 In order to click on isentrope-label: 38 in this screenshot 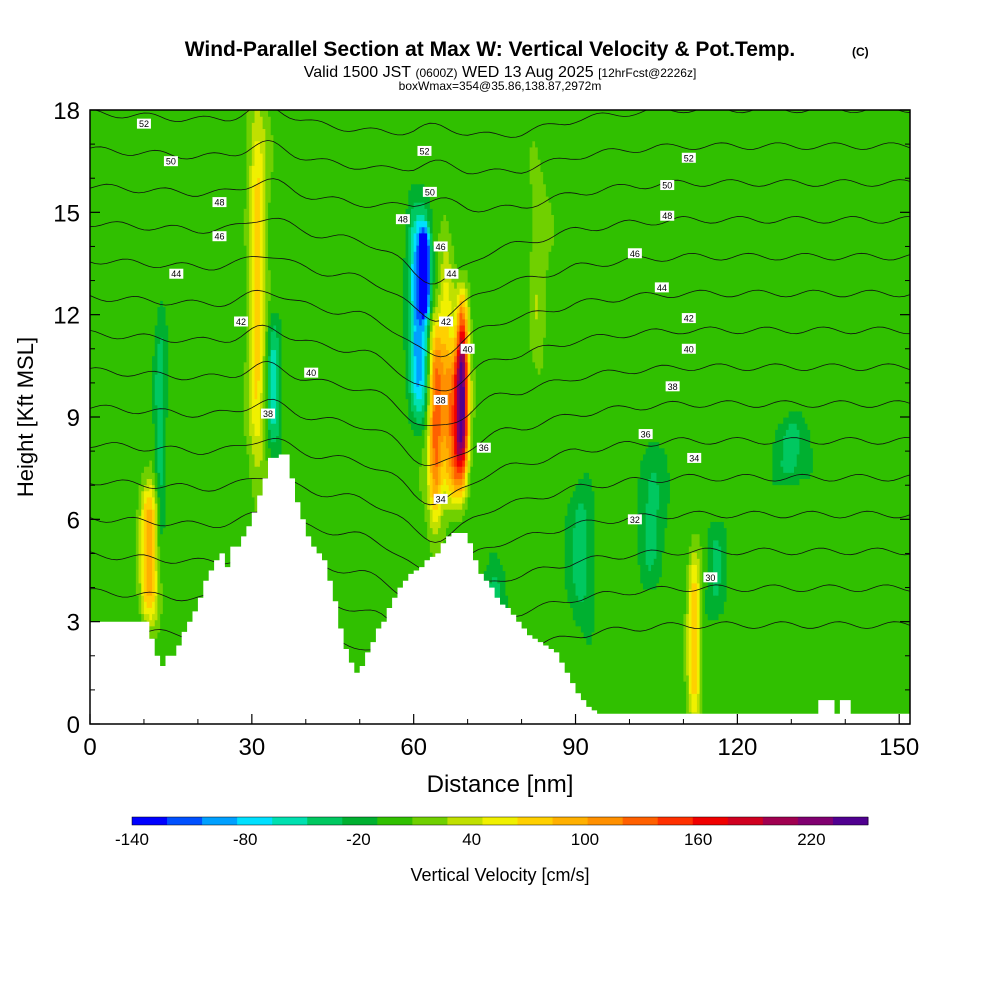, I will do `click(440, 399)`.